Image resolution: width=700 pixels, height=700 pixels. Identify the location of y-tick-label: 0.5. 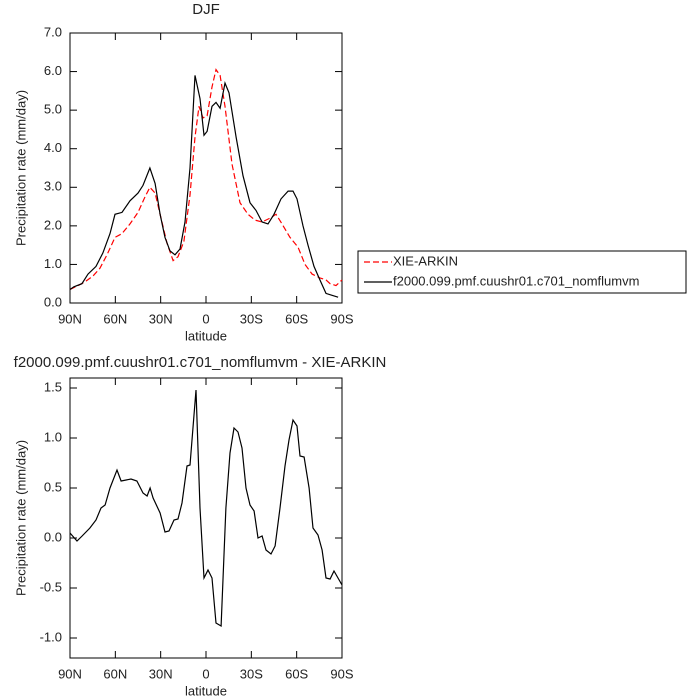
(53, 486).